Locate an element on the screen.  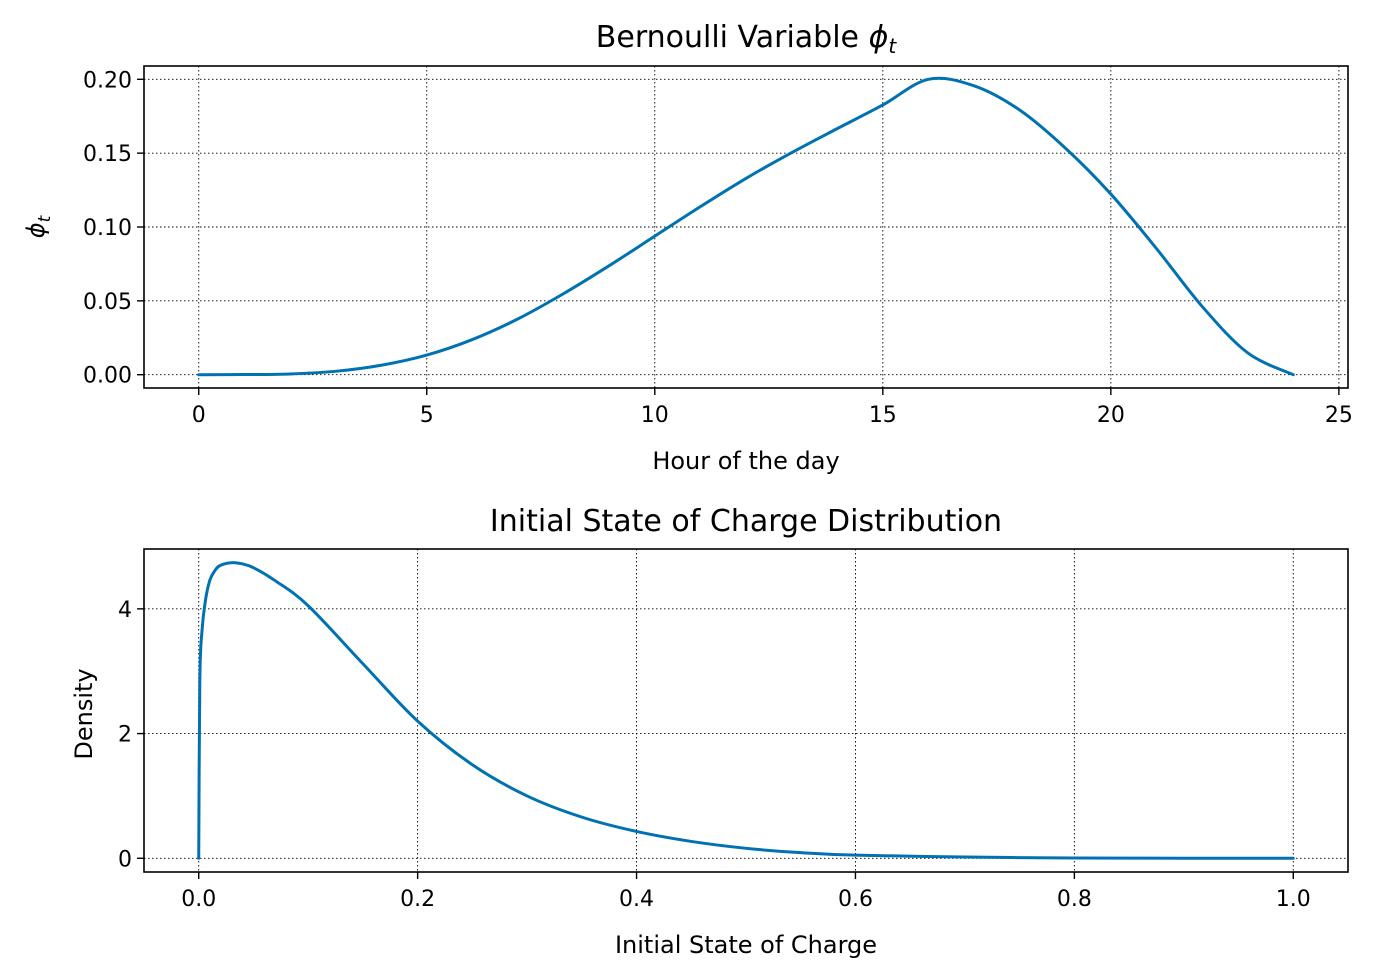
phi-chart-xtick-label: 25 is located at coordinates (1339, 415).